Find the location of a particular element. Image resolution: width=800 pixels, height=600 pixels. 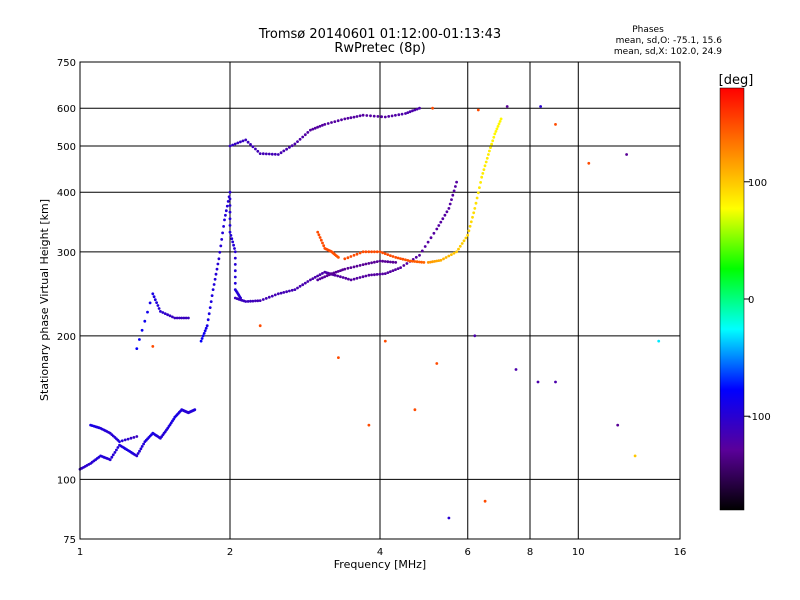

stats-heading: Phases is located at coordinates (648, 30).